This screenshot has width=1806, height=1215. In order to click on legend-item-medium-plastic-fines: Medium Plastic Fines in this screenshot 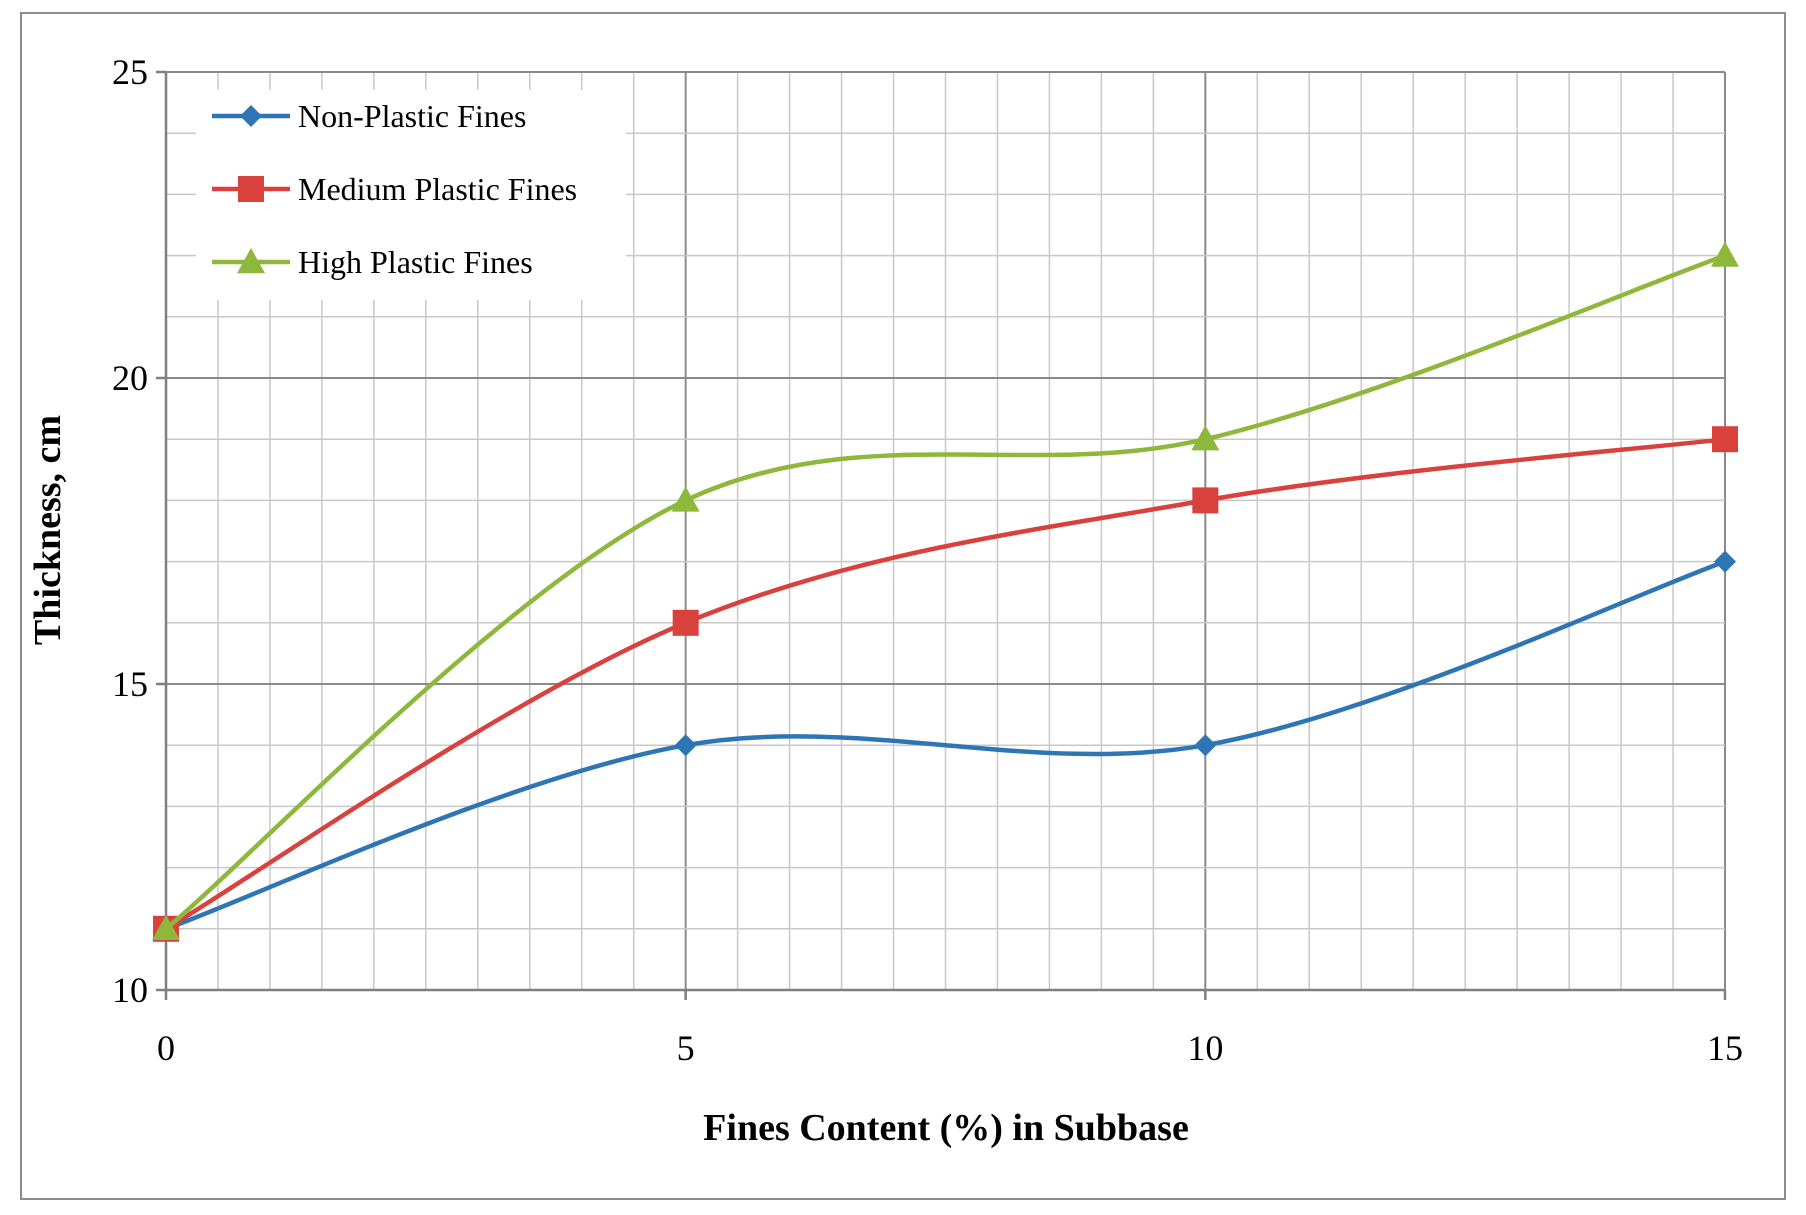, I will do `click(394, 189)`.